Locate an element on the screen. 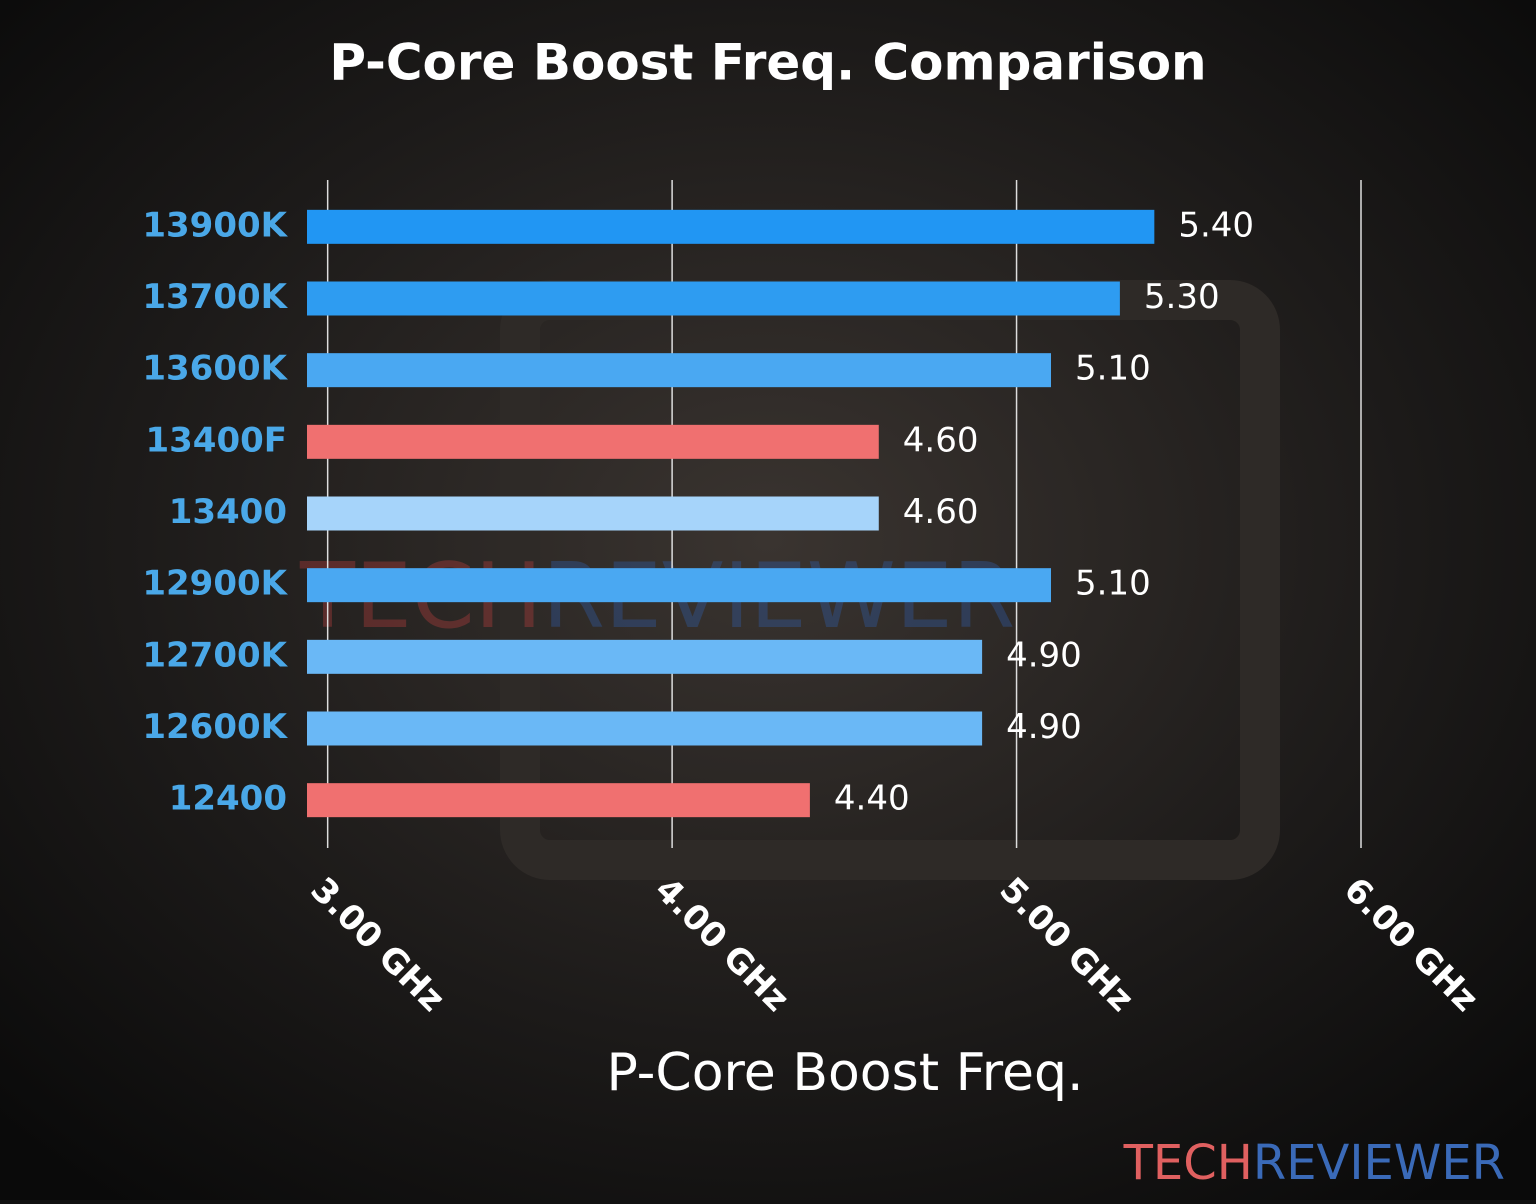 The width and height of the screenshot is (1536, 1204). value-label: 5.30 is located at coordinates (1182, 297).